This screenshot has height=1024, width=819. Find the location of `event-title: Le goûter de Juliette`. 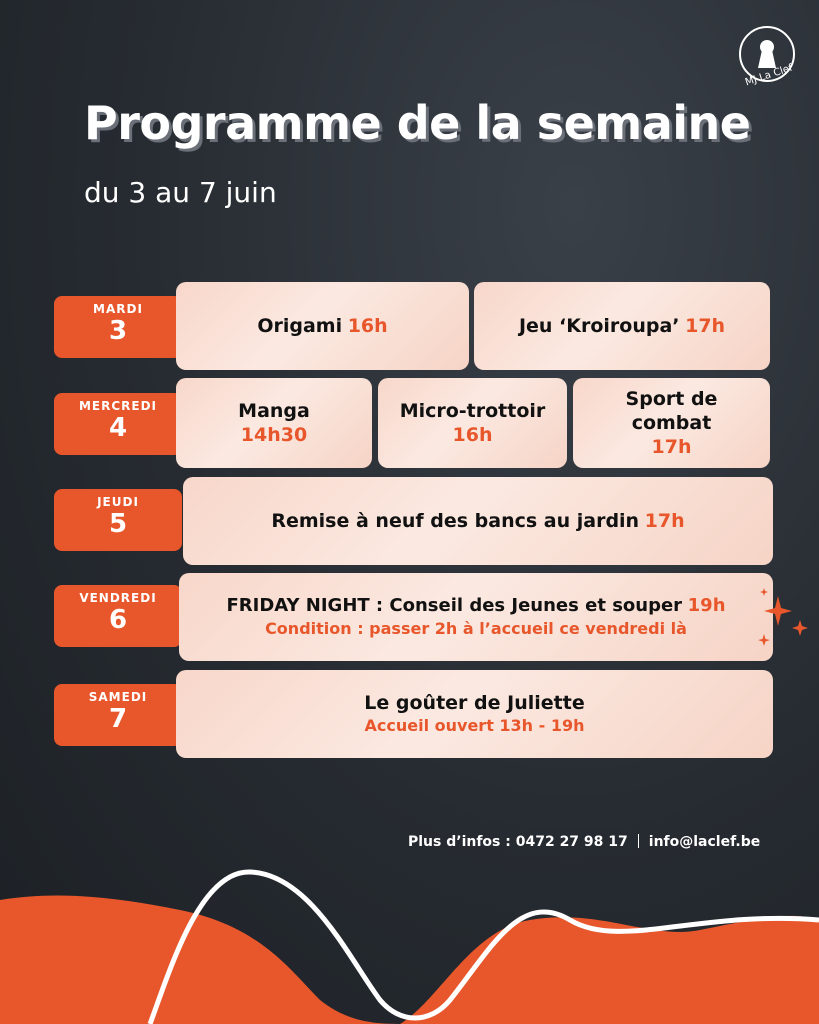

event-title: Le goûter de Juliette is located at coordinates (474, 703).